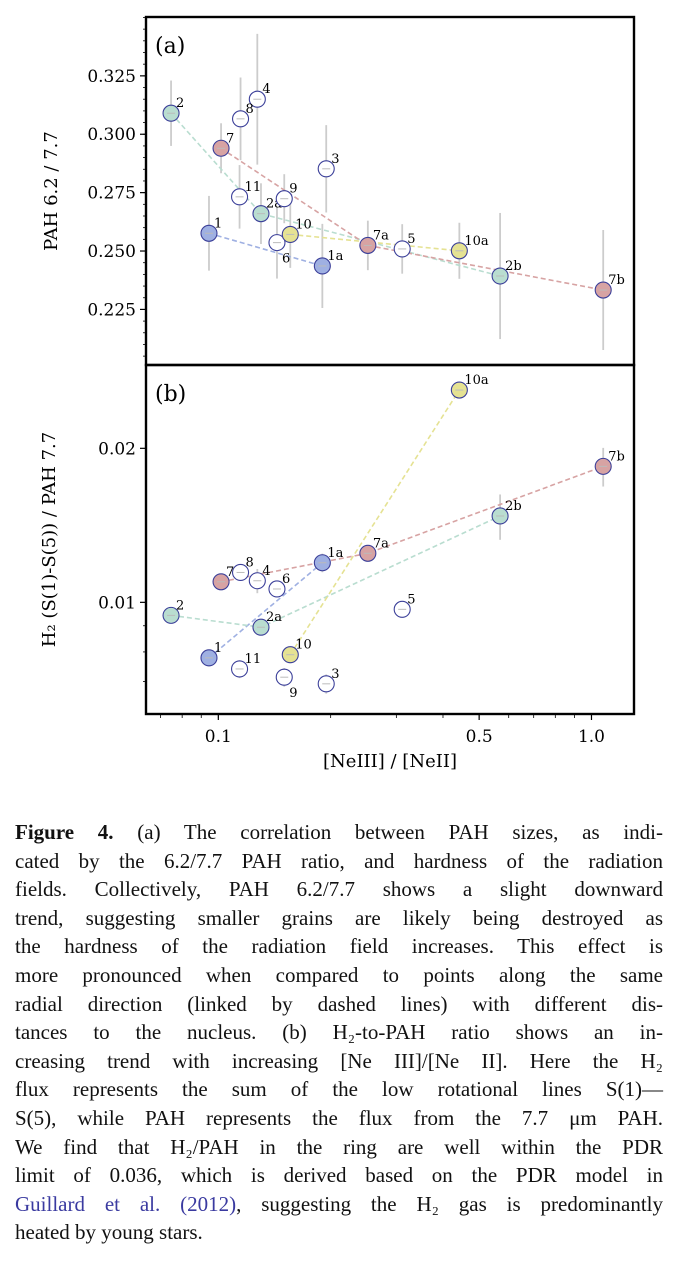  I want to click on panel-label: (b), so click(170, 394).